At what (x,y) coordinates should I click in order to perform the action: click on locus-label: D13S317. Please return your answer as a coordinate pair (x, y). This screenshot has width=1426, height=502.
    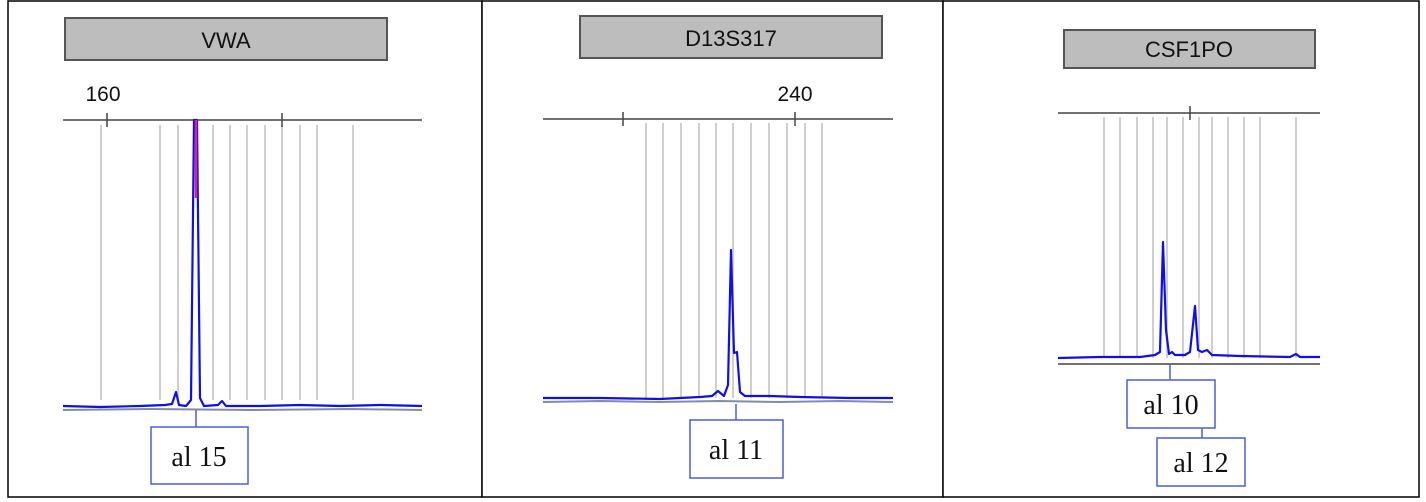
    Looking at the image, I should click on (731, 38).